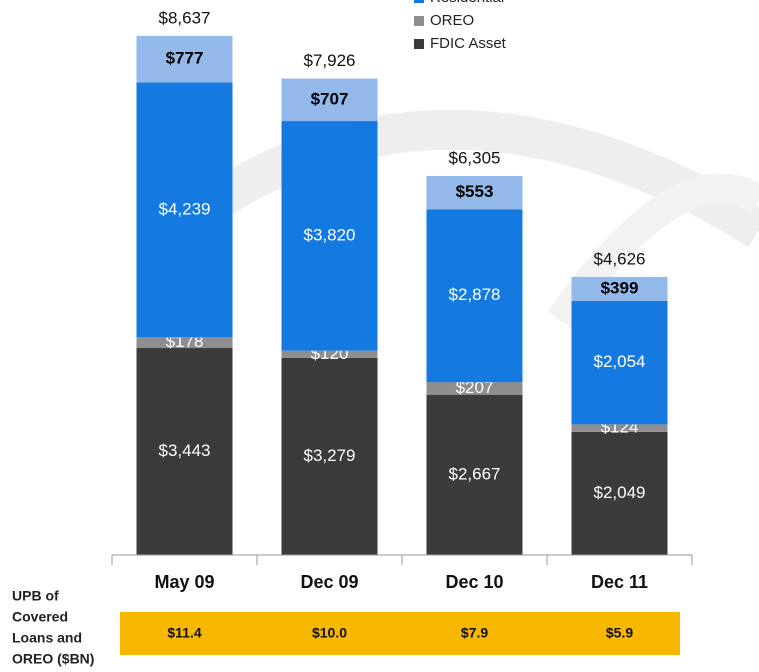 Image resolution: width=759 pixels, height=672 pixels. I want to click on data-label: $2,667, so click(475, 473).